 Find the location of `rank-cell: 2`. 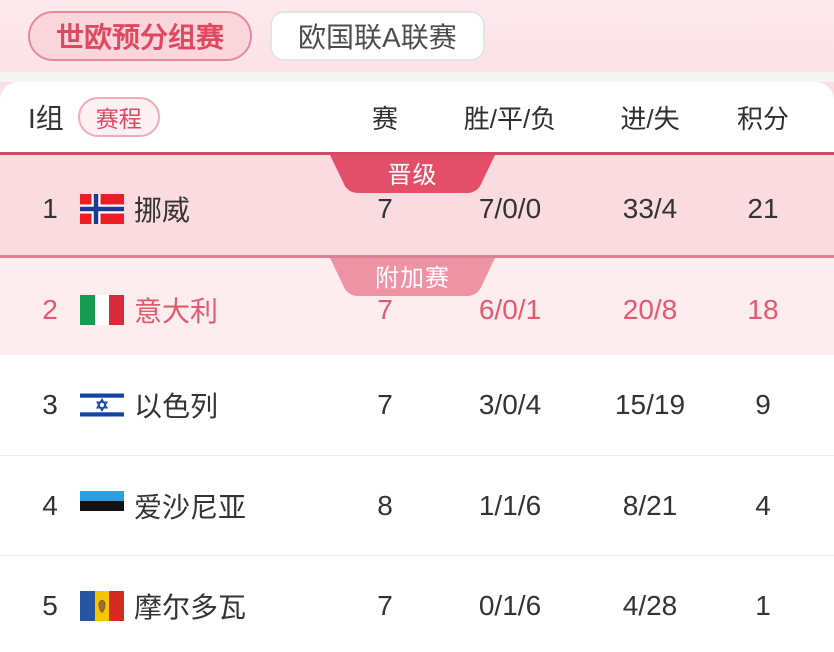

rank-cell: 2 is located at coordinates (50, 309).